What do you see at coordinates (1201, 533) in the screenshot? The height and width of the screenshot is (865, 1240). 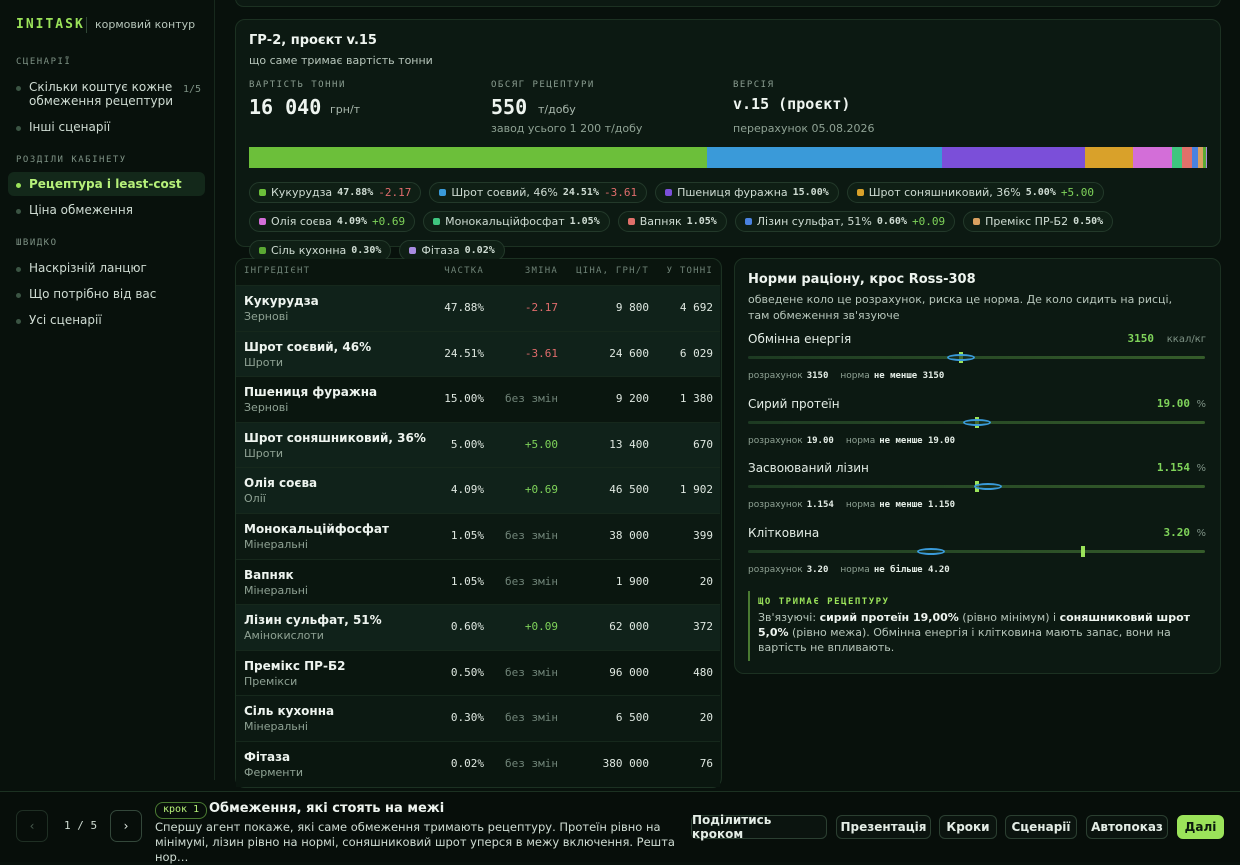 I see `norm-unit: %` at bounding box center [1201, 533].